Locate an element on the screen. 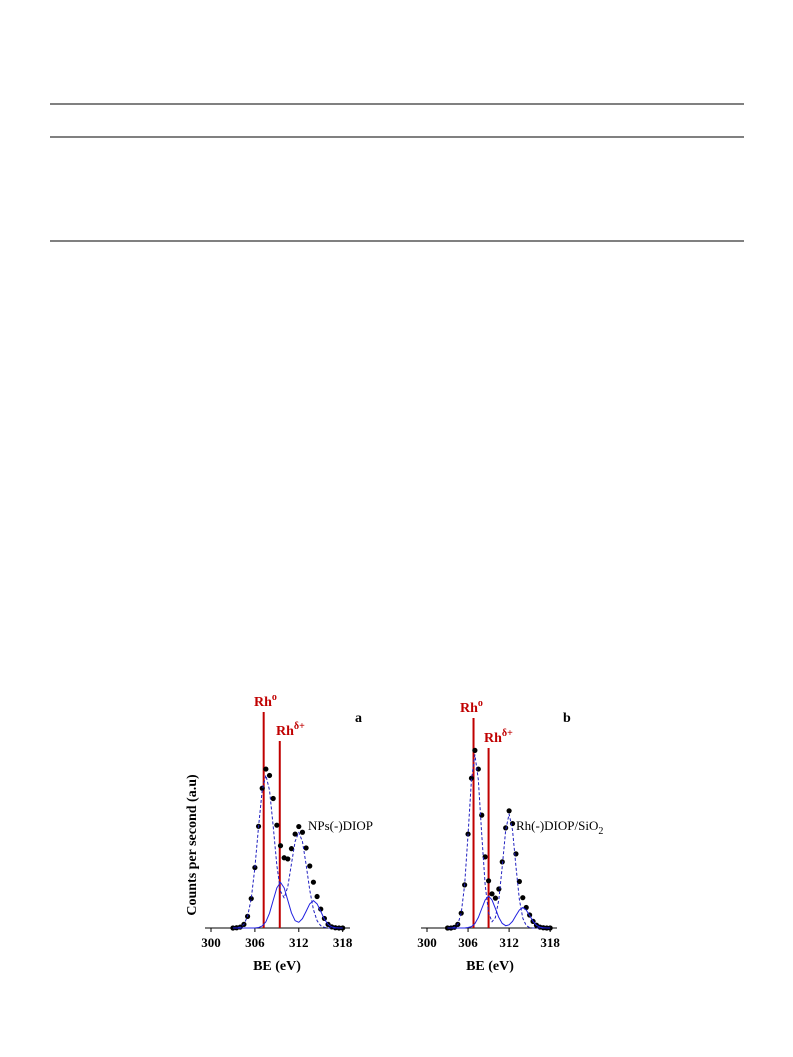 The image size is (793, 1057). curve-label-sub: 2 is located at coordinates (600, 831).